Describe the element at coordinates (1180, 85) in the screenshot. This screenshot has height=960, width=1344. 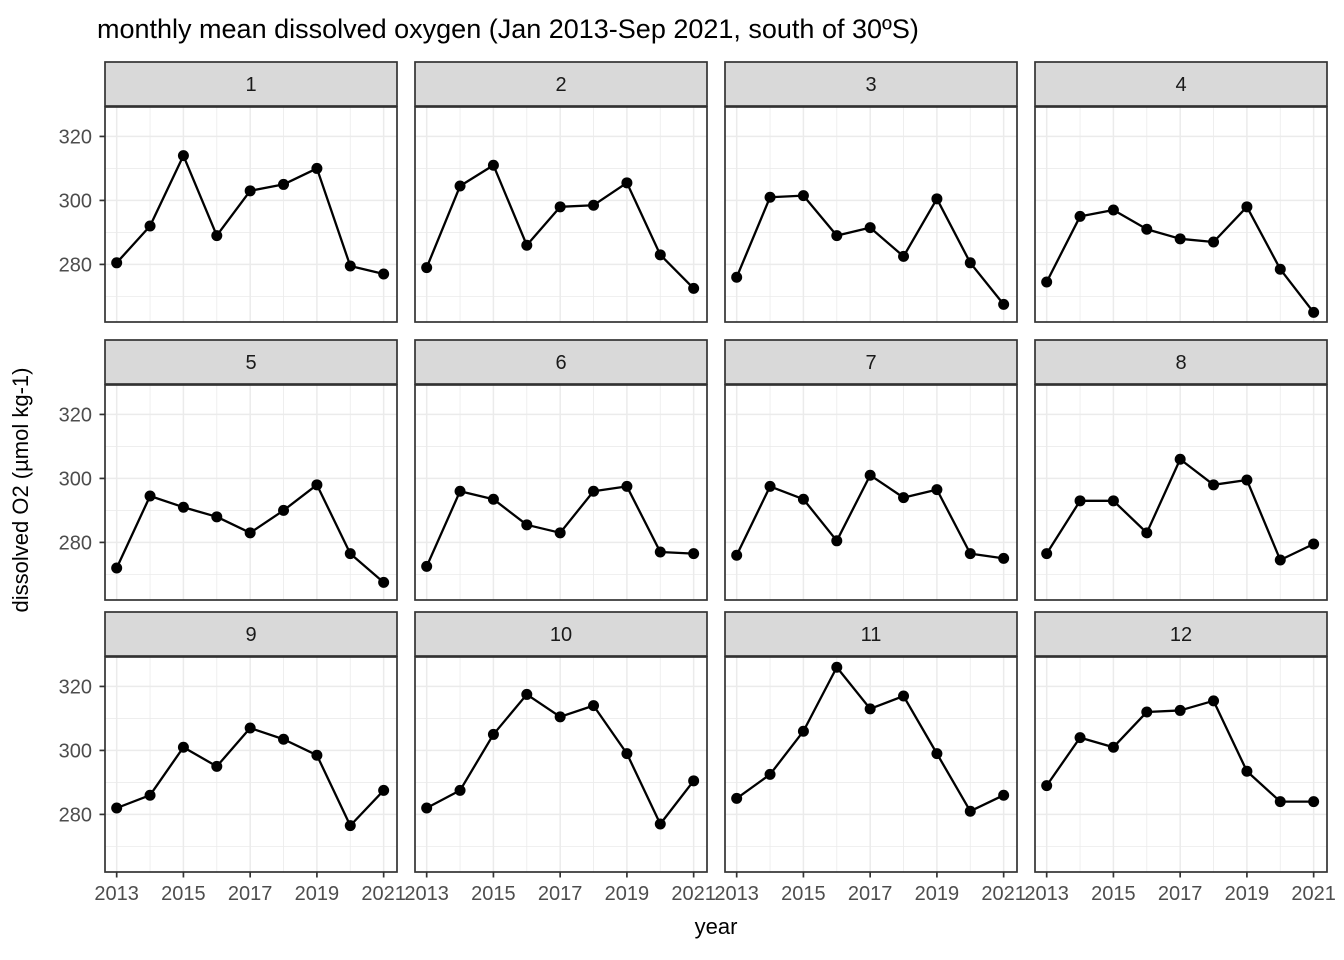
I see `facet-strip-label: 4` at that location.